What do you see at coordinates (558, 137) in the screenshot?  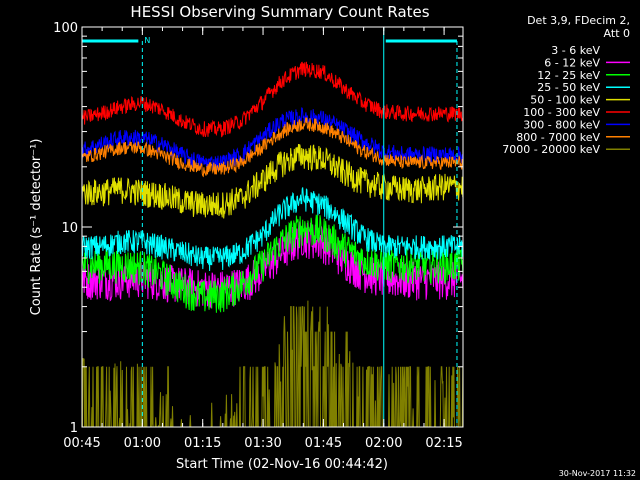 I see `legend-entry: 800 - 7000 keV` at bounding box center [558, 137].